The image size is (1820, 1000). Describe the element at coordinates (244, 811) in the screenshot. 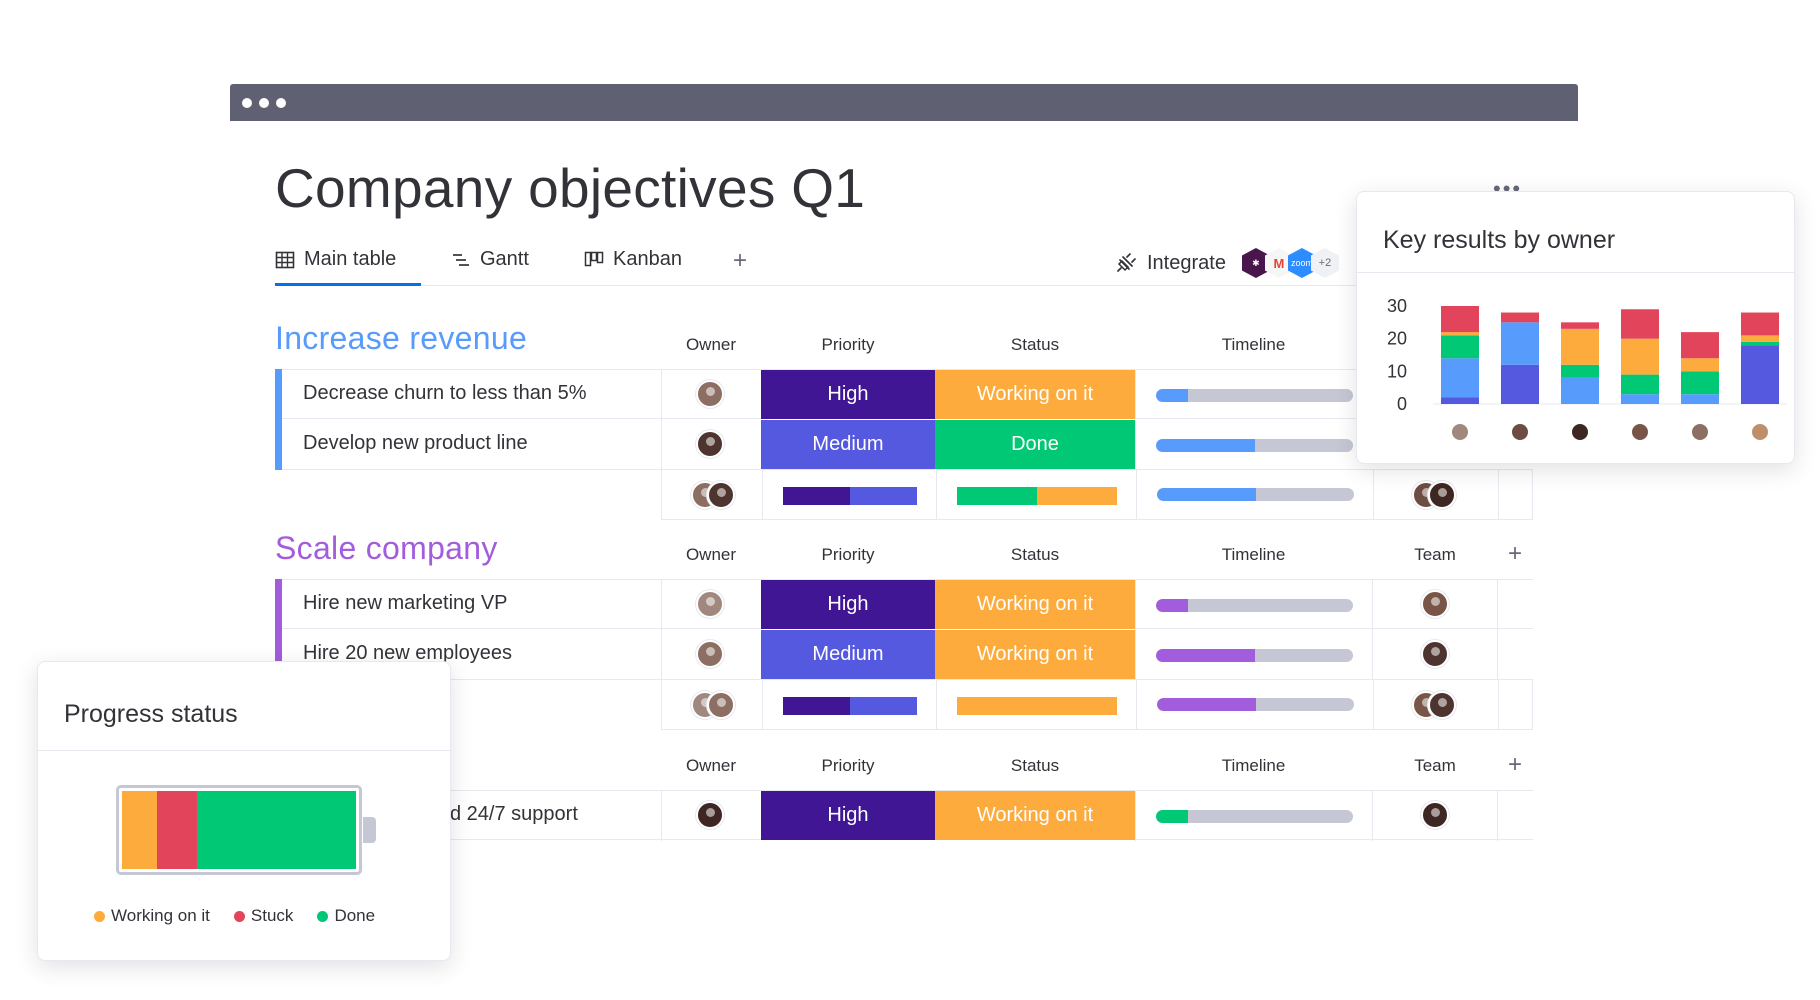

I see `progress-status-widget: Progress status Working on it Stuck Done` at that location.